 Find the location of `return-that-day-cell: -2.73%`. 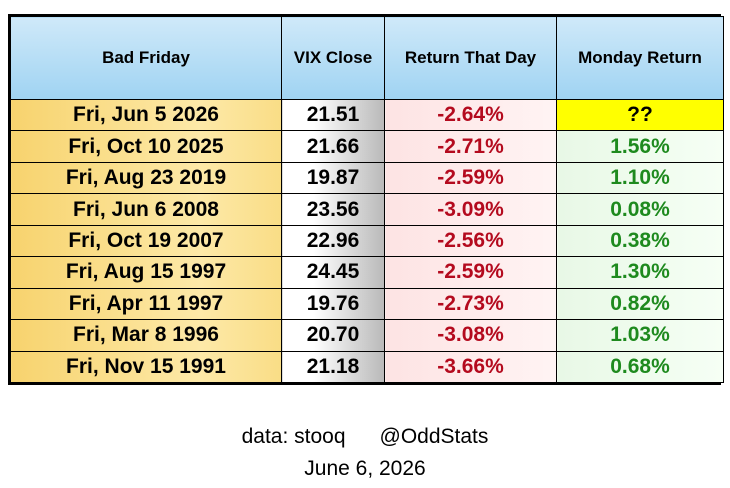

return-that-day-cell: -2.73% is located at coordinates (470, 304).